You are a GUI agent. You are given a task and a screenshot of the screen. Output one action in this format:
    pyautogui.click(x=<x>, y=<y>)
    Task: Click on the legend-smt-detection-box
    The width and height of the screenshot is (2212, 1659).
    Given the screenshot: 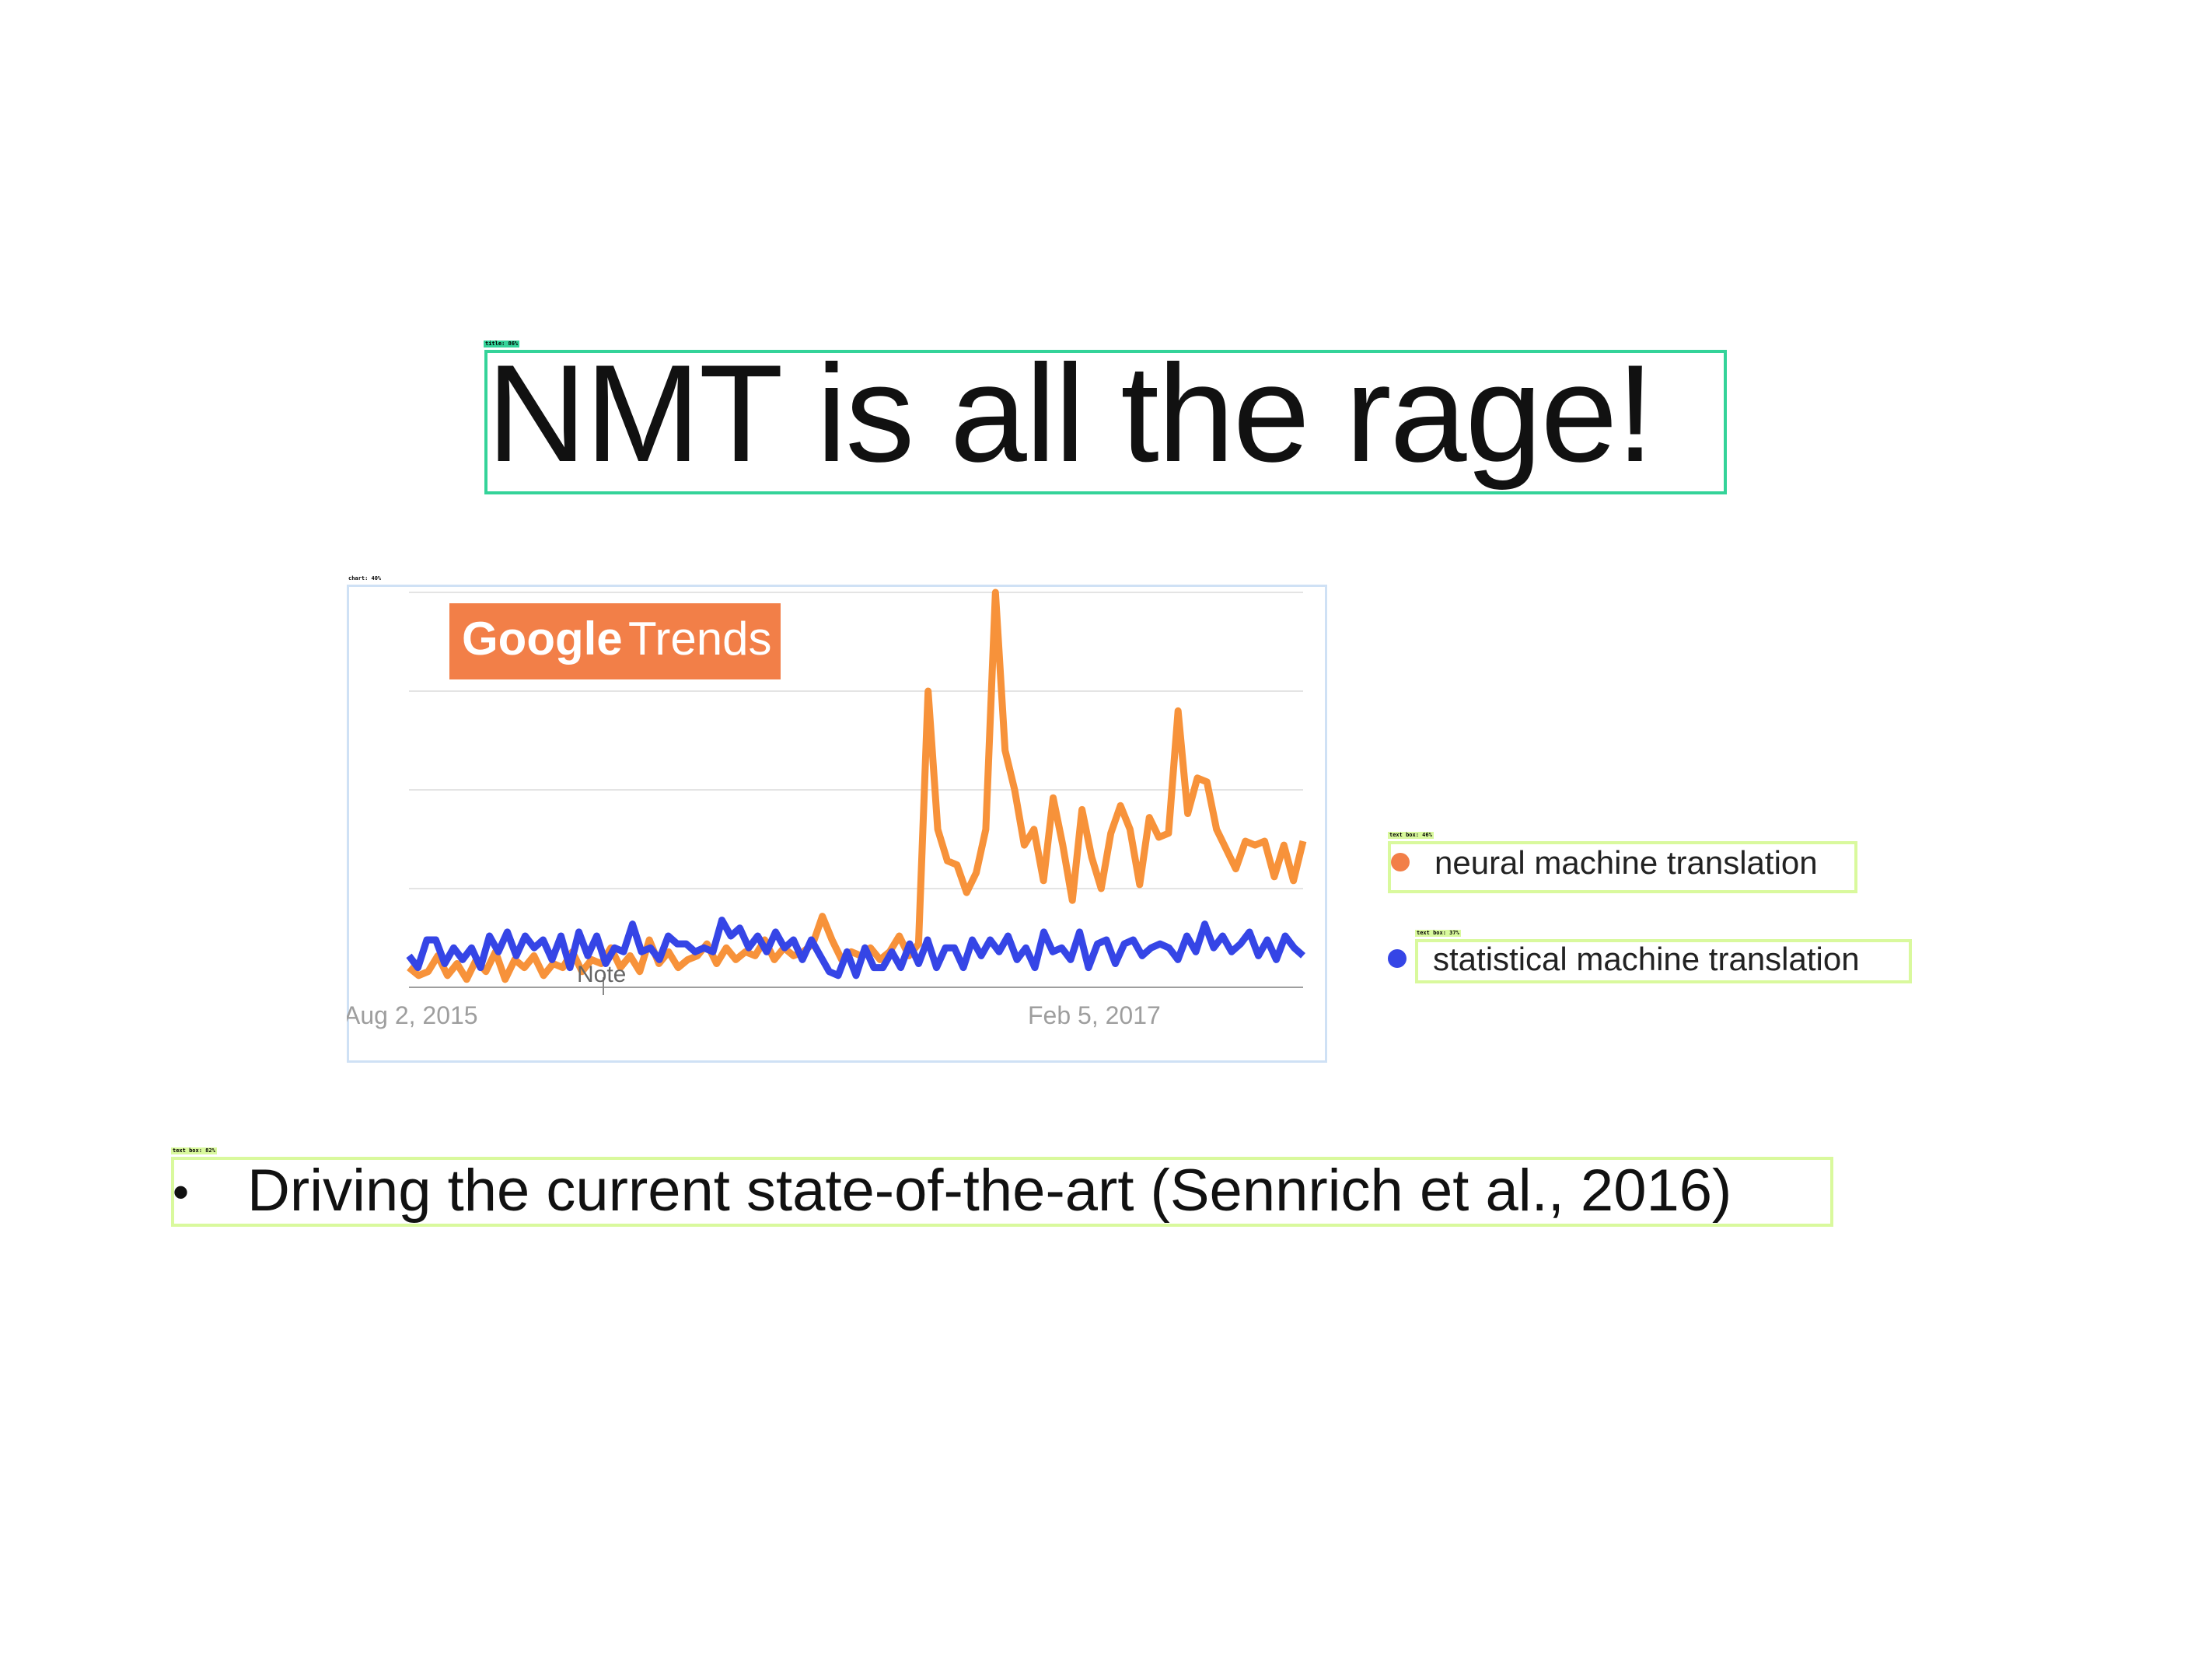 What is the action you would take?
    pyautogui.click(x=1663, y=961)
    